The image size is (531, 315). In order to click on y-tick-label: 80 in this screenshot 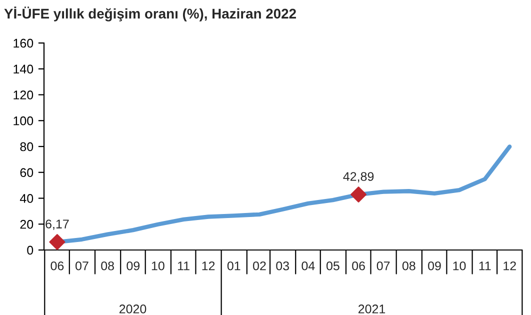, I will do `click(27, 147)`.